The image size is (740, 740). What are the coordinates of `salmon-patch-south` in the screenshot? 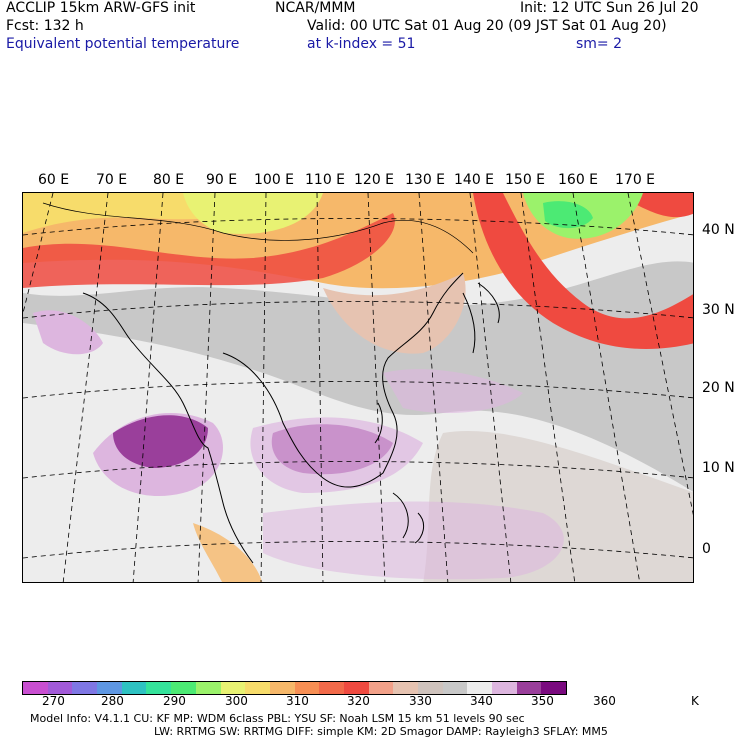 It's located at (228, 552).